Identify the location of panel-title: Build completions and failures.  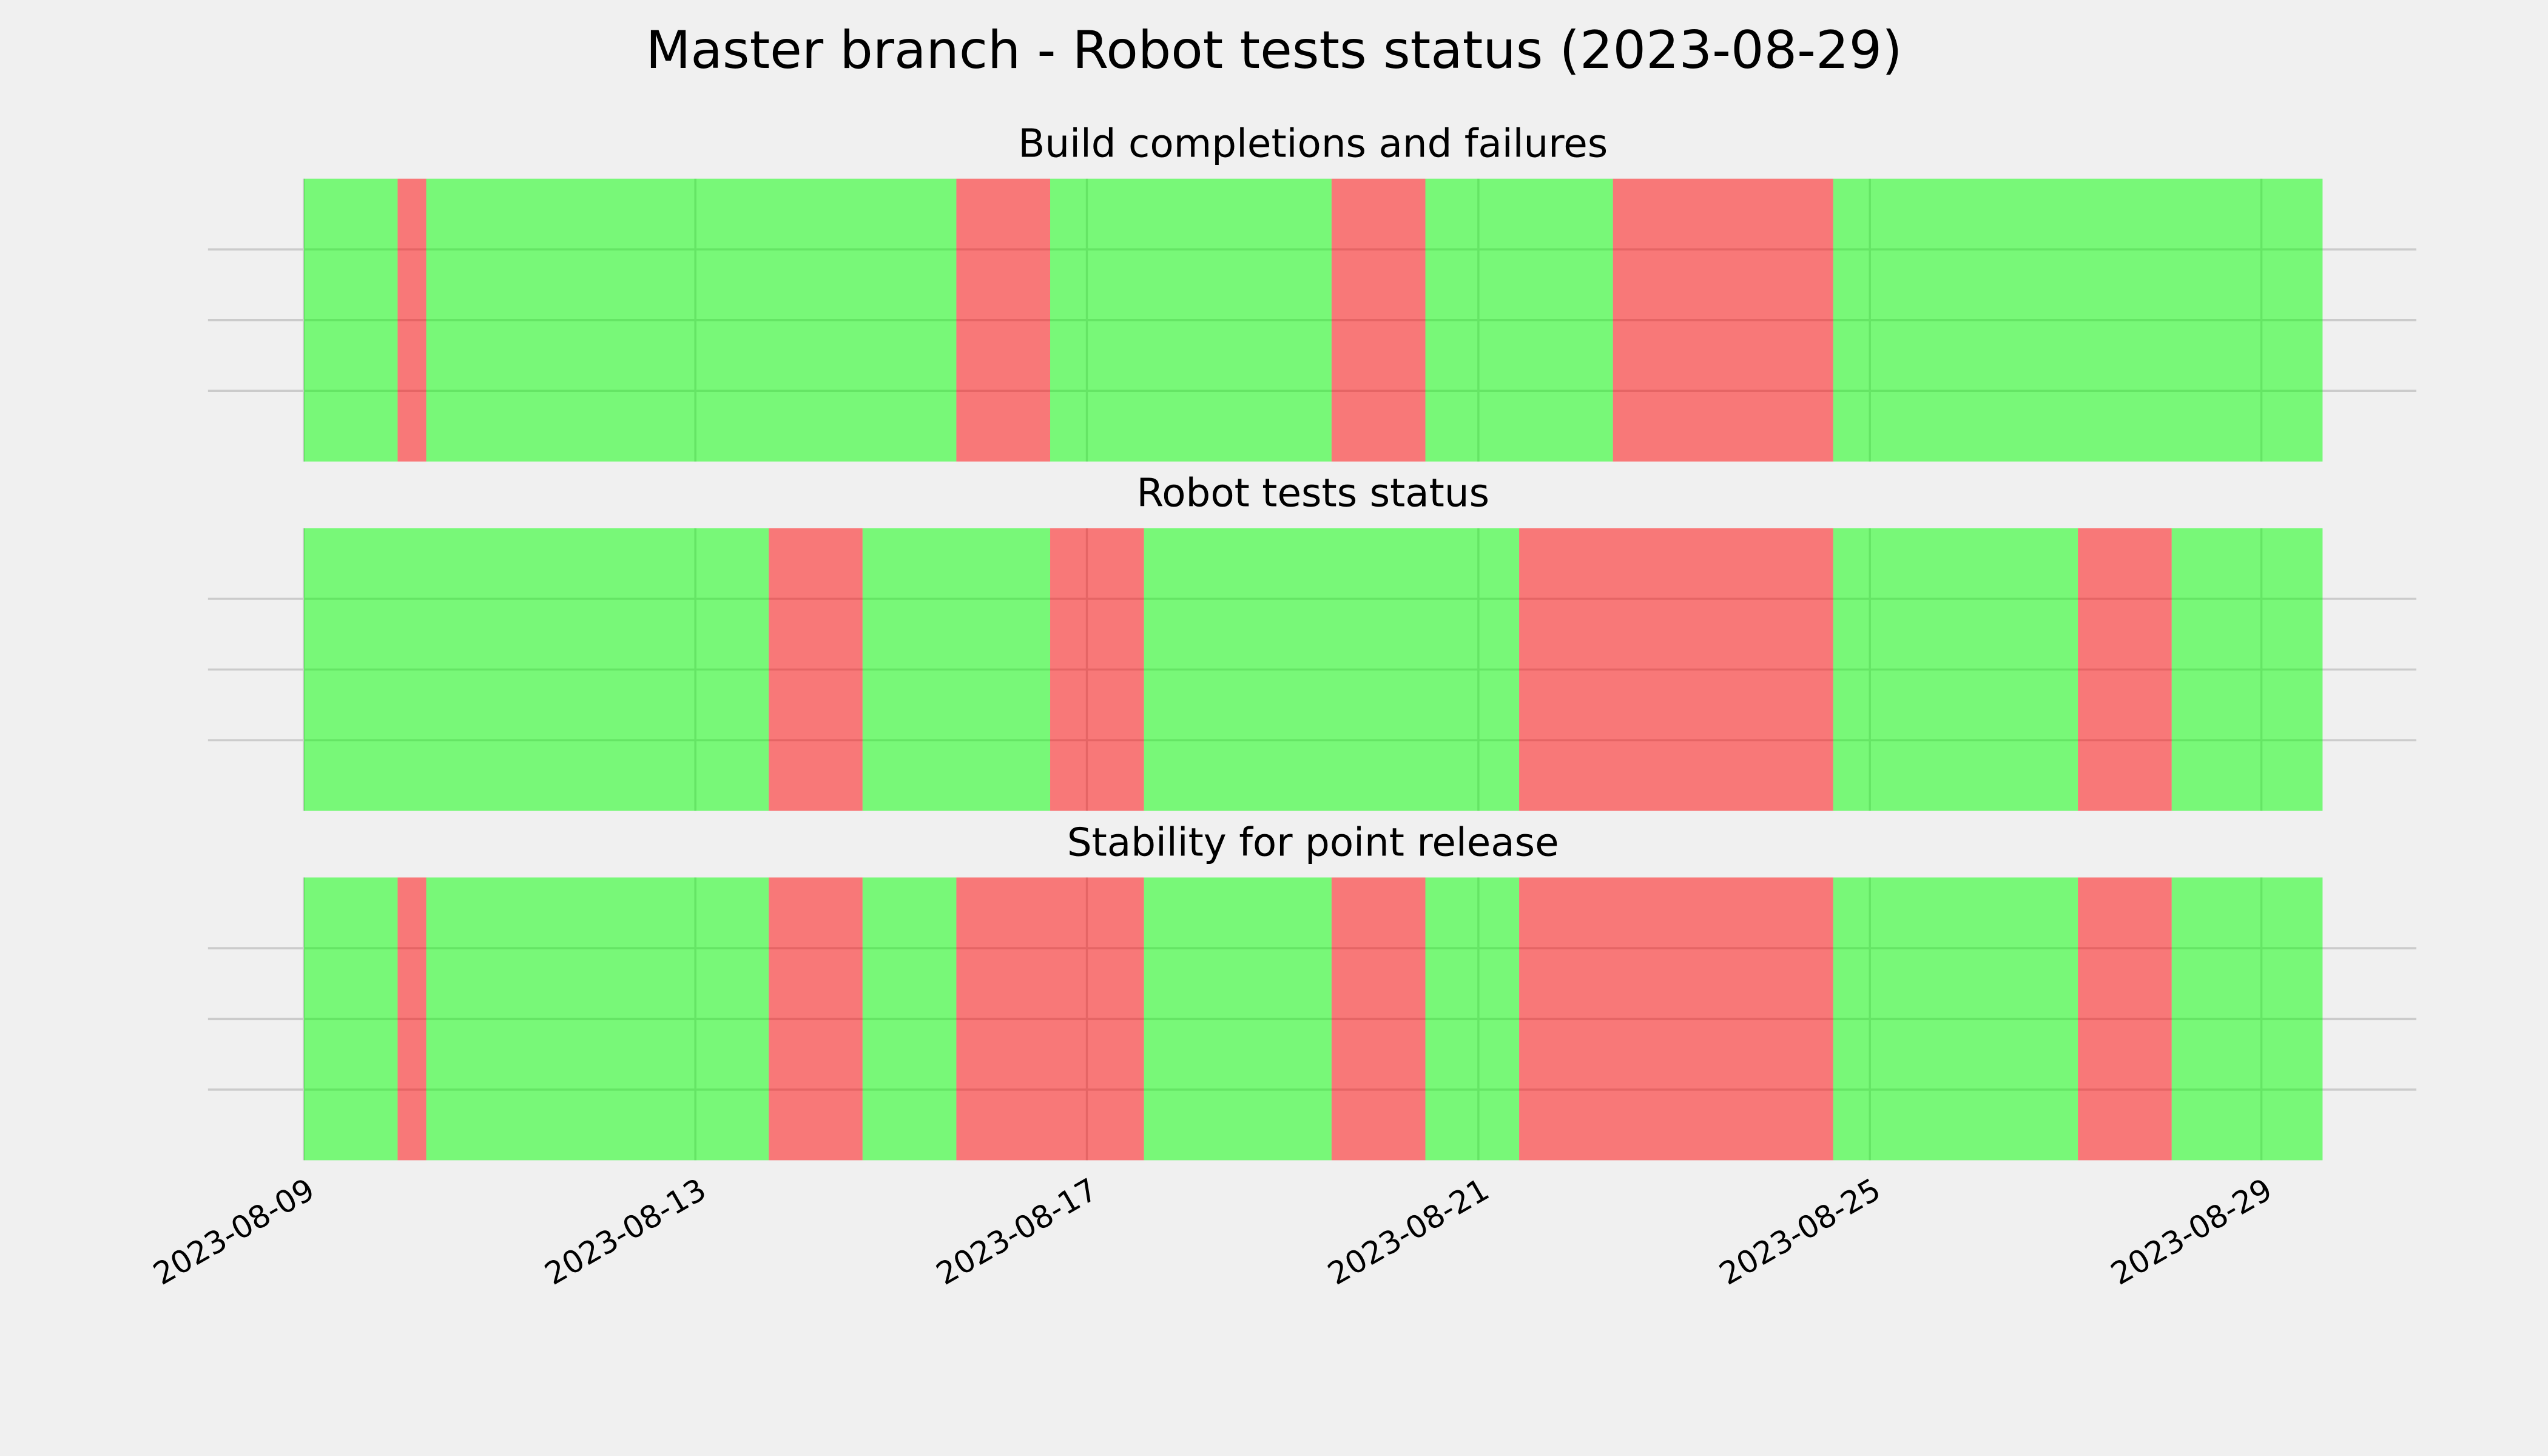
(1313, 144).